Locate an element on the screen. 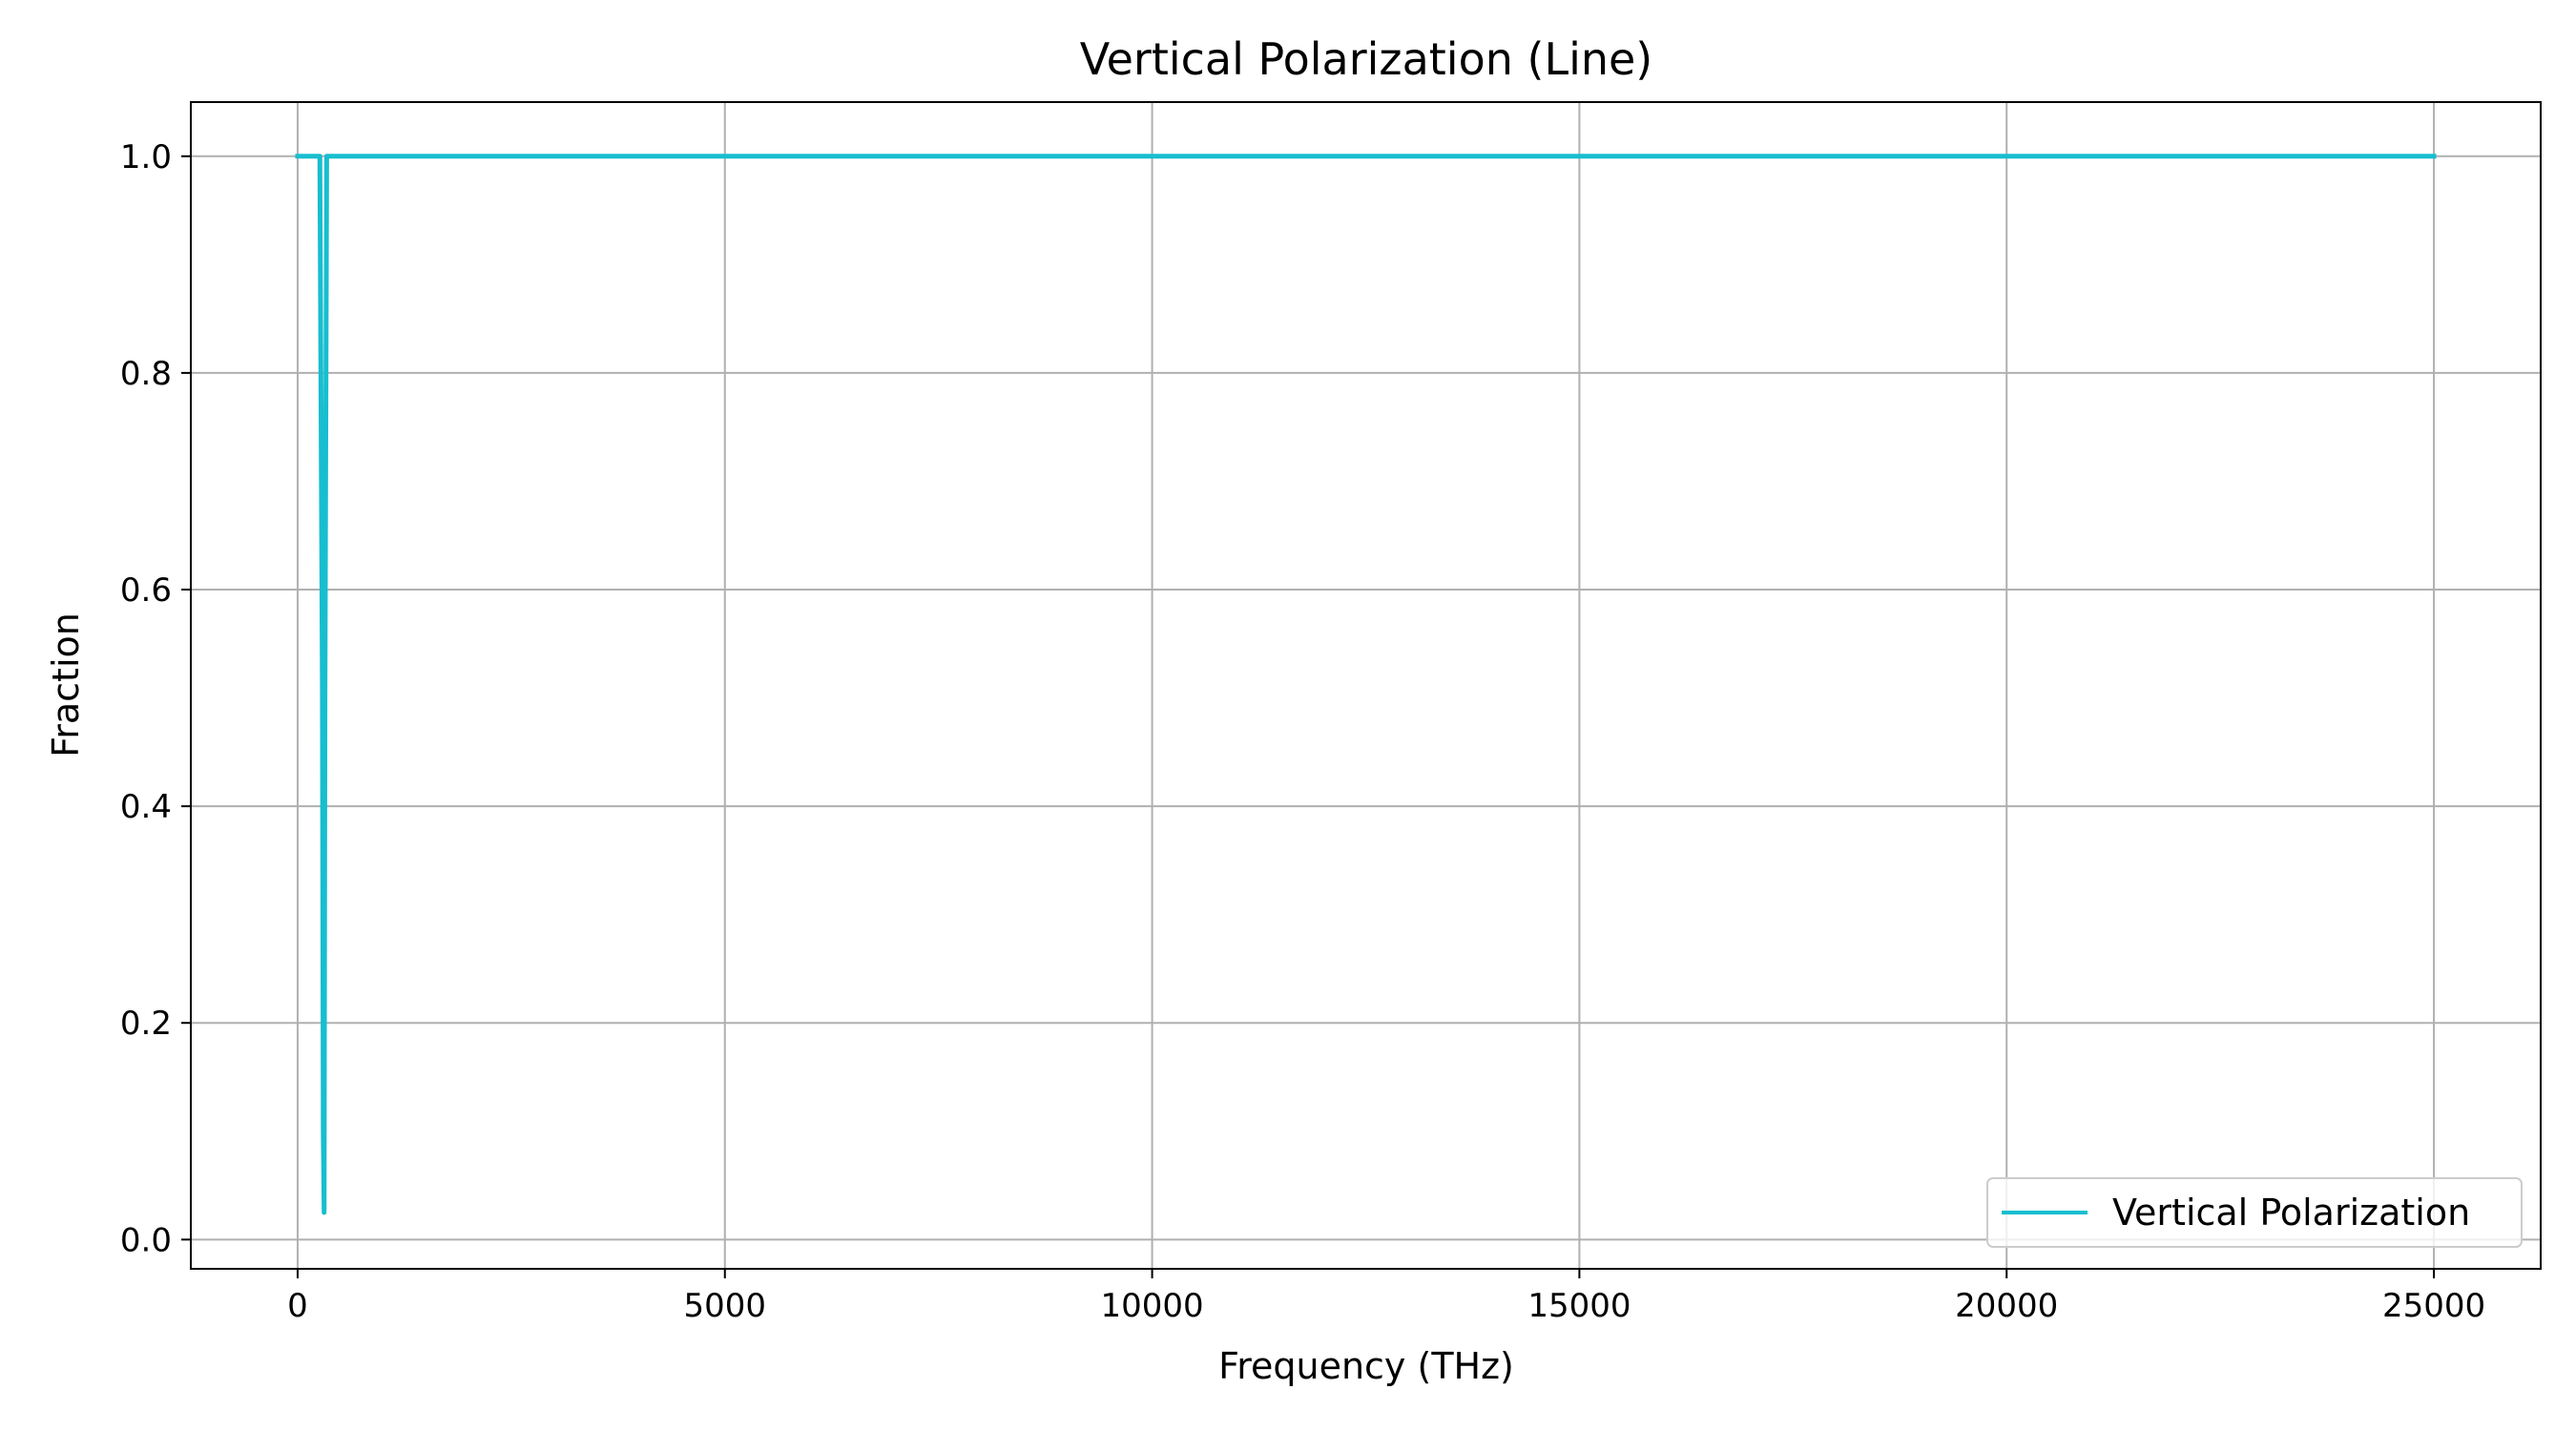  y-tick-label: 0.2 is located at coordinates (146, 1024).